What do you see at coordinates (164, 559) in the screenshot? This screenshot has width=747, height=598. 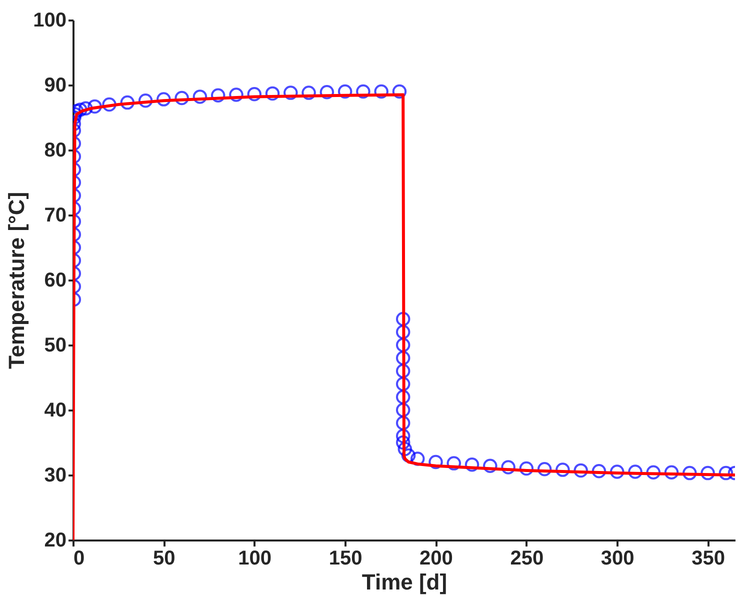 I see `x-tick-label: 50` at bounding box center [164, 559].